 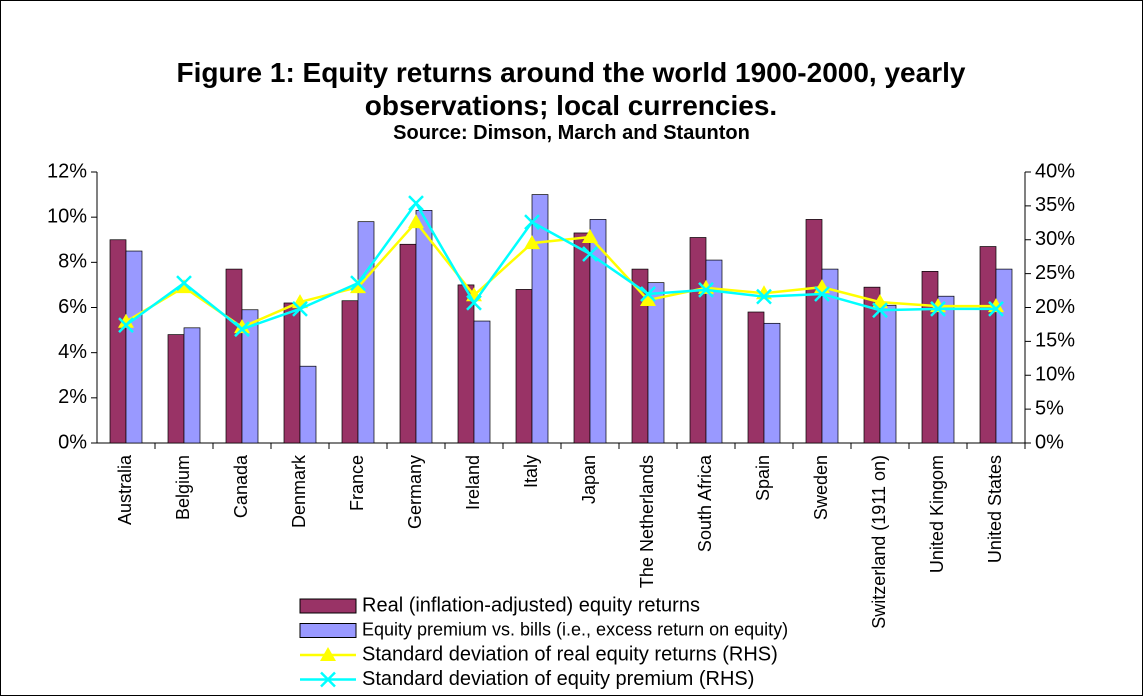 What do you see at coordinates (647, 521) in the screenshot?
I see `x-tick-label: The Netherlands` at bounding box center [647, 521].